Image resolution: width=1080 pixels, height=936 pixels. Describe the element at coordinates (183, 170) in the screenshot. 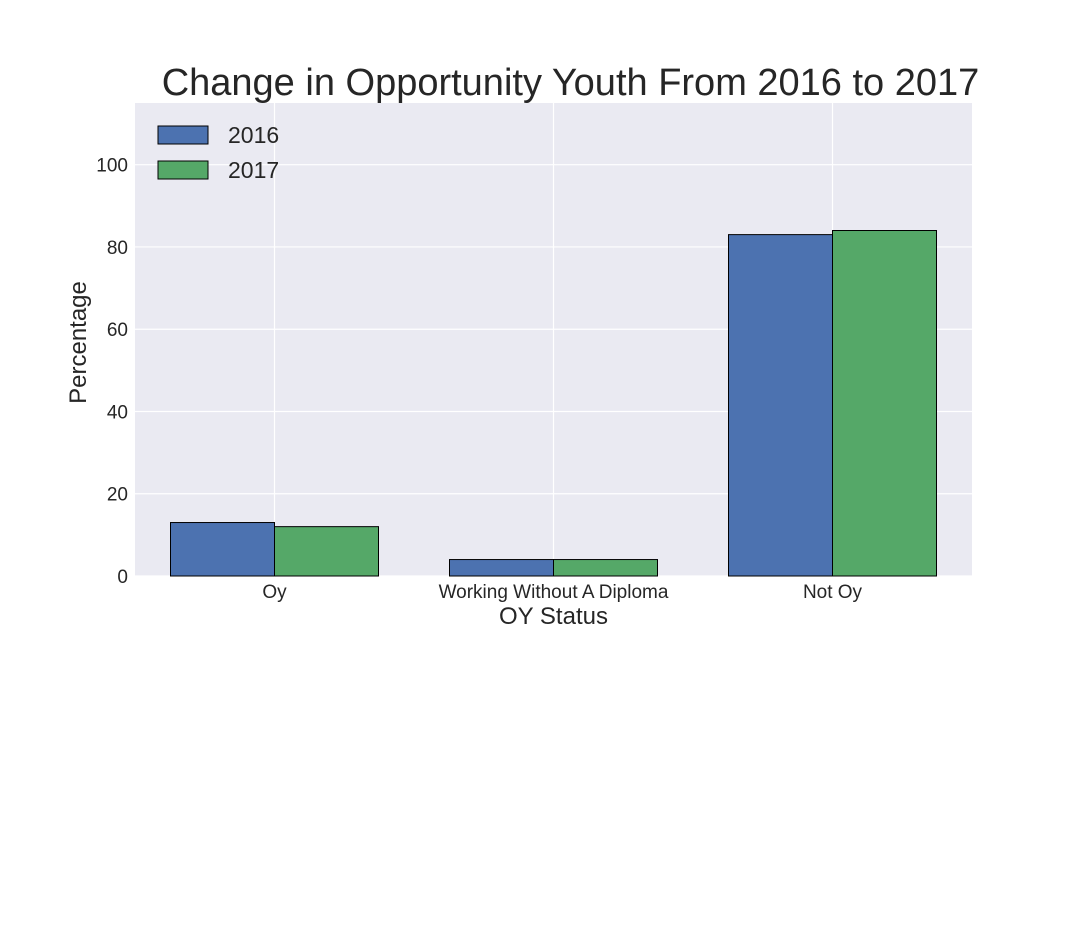

I see `legend-swatch-2017` at that location.